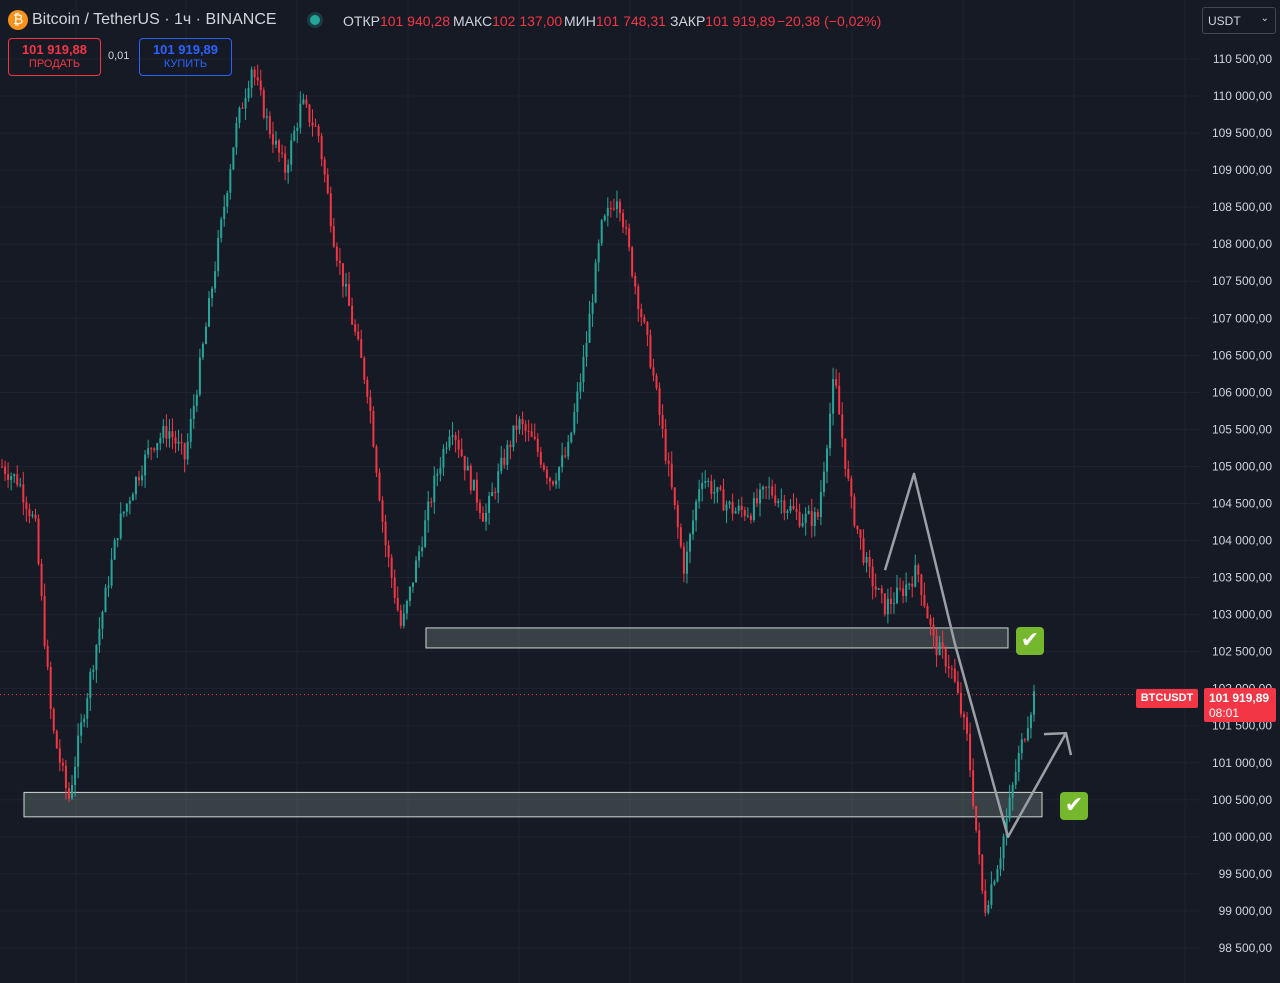 The image size is (1280, 983). What do you see at coordinates (1224, 21) in the screenshot?
I see `currency-value: USDT` at bounding box center [1224, 21].